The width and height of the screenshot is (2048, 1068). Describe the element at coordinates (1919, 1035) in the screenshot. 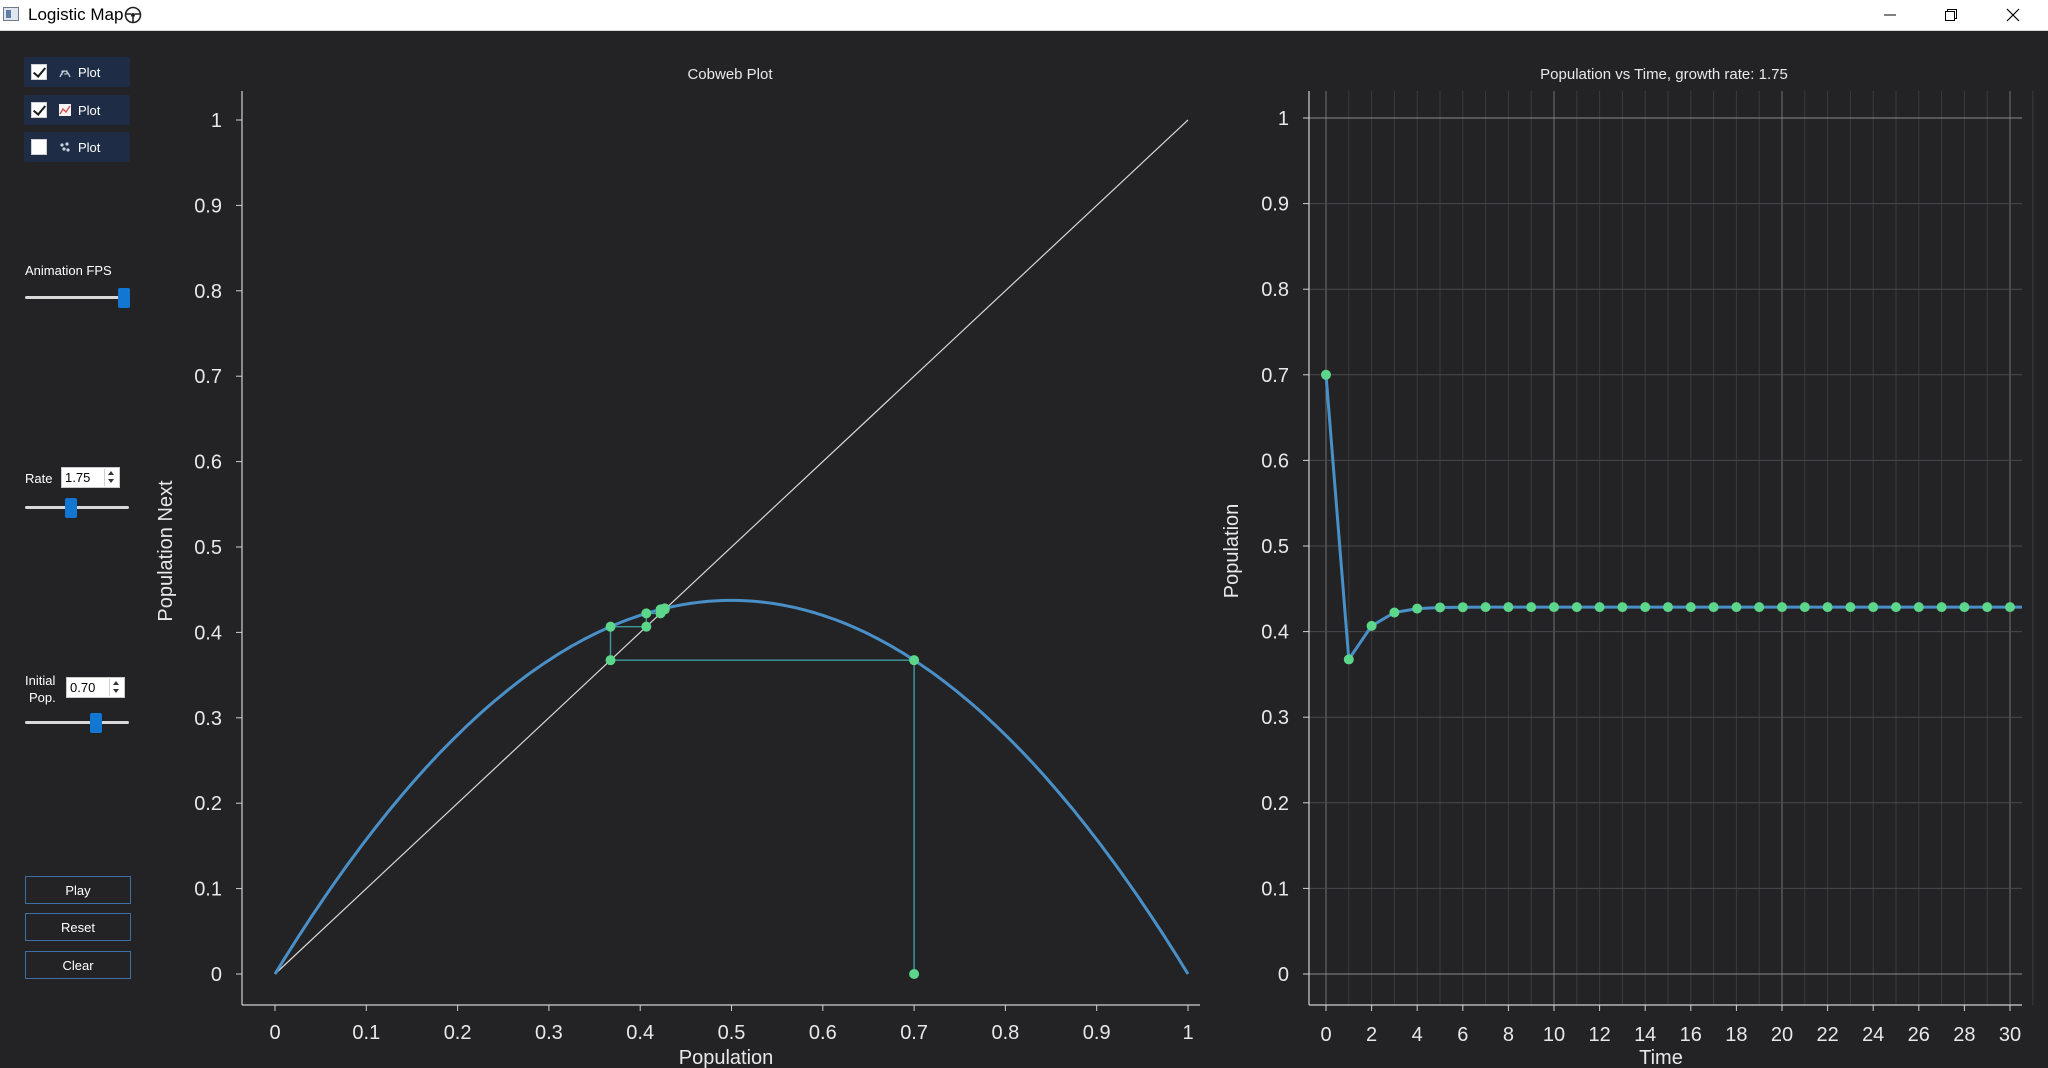

I see `population-time-x-tick-label: 26` at that location.